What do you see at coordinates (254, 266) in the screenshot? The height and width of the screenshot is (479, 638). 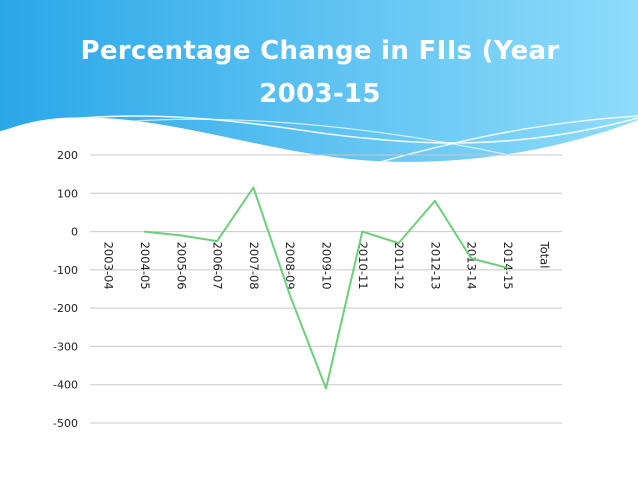 I see `x-tick-label: 2007-08` at bounding box center [254, 266].